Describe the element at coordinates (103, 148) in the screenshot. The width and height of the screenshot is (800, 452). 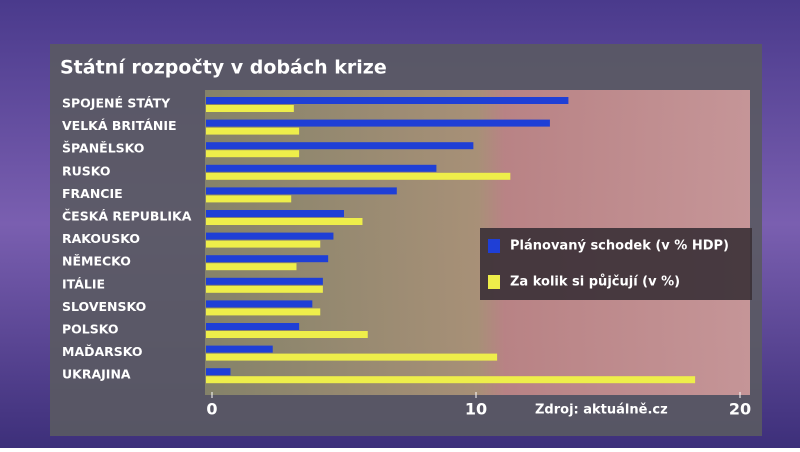
I see `category-label: ŠPANĚLSKO` at that location.